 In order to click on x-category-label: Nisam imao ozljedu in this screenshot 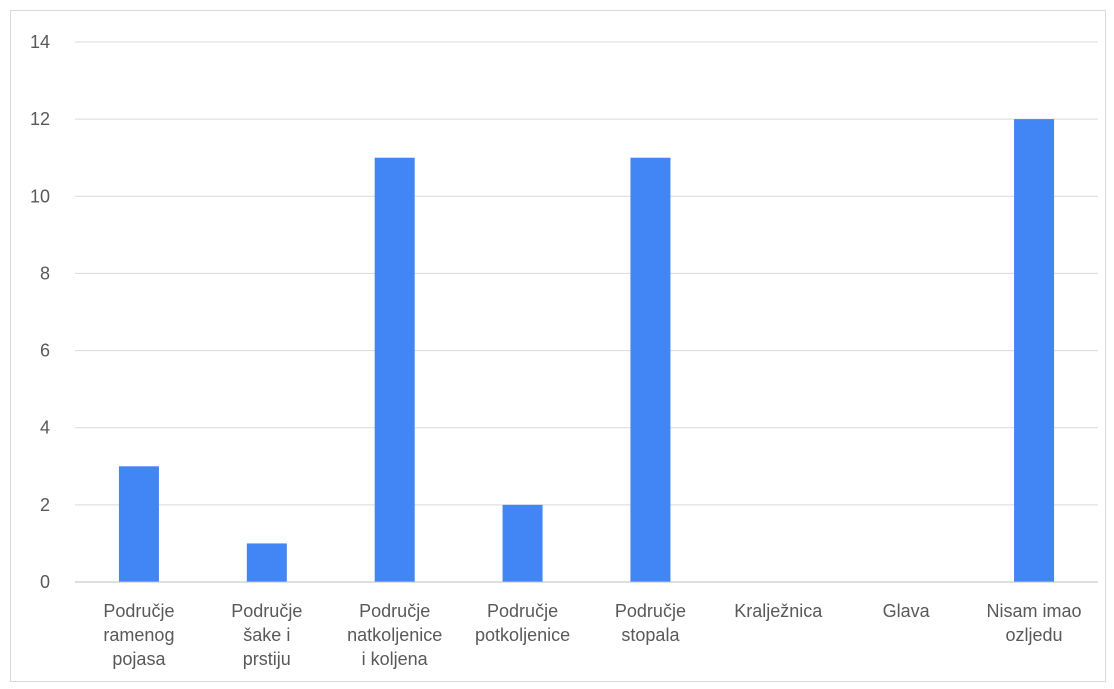, I will do `click(1034, 623)`.